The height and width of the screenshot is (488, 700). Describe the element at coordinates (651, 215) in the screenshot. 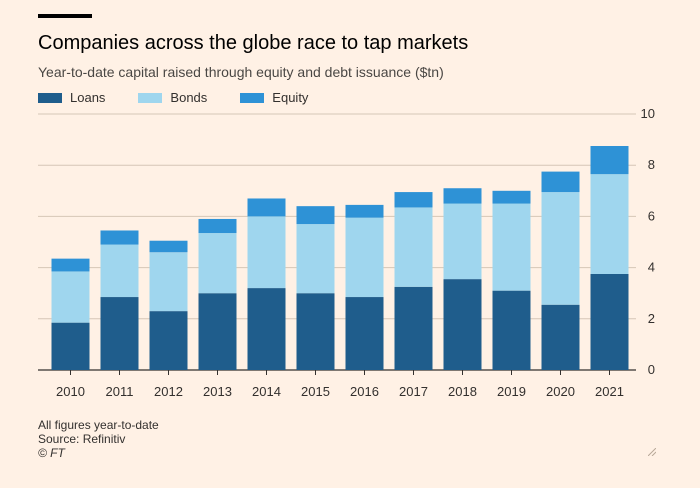

I see `y-tick-label: 6` at that location.